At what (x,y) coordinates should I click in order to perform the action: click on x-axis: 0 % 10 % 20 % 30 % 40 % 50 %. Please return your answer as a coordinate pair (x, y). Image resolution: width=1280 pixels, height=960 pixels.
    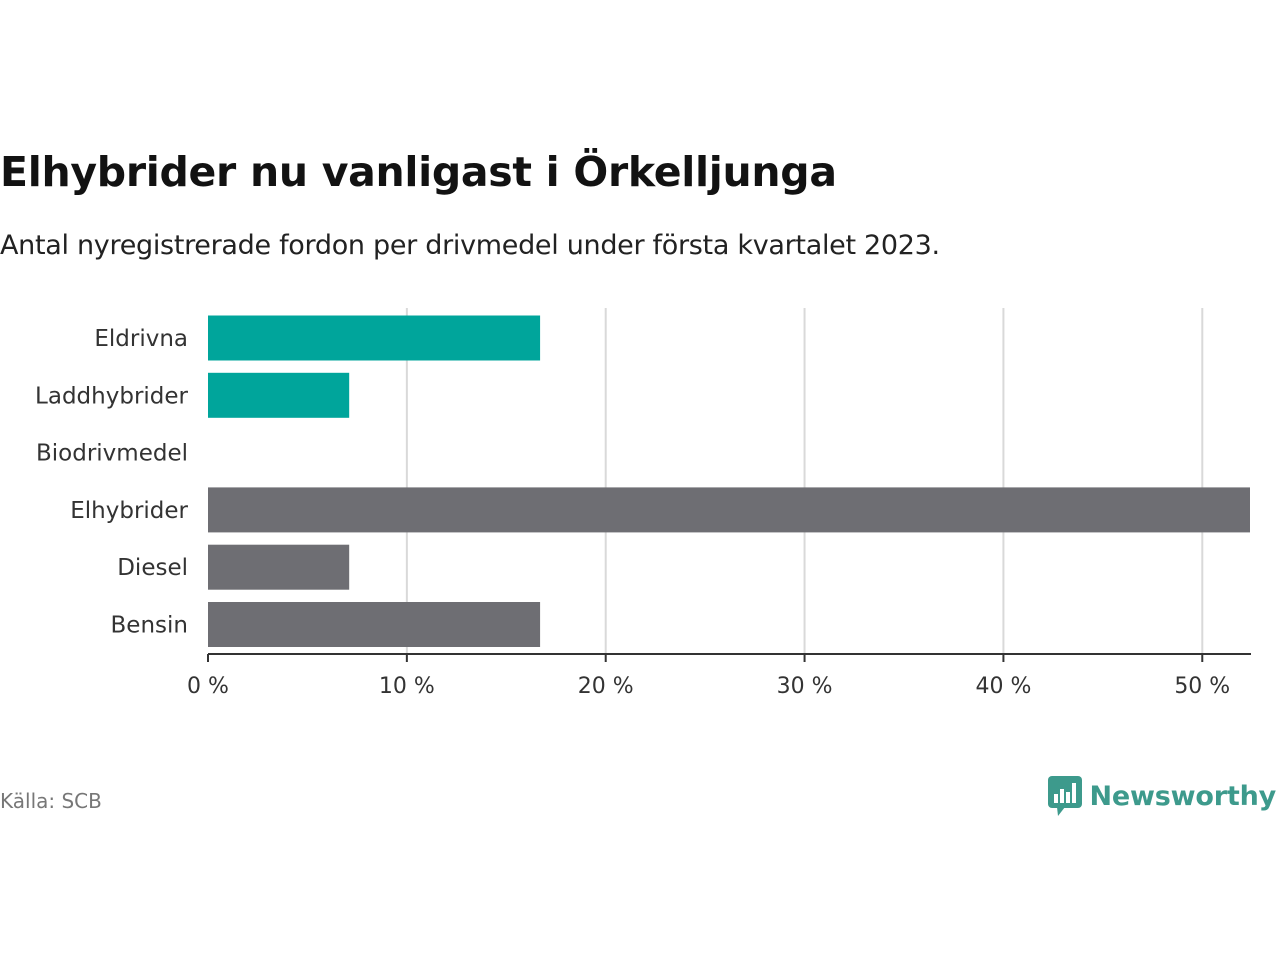
    Looking at the image, I should click on (719, 676).